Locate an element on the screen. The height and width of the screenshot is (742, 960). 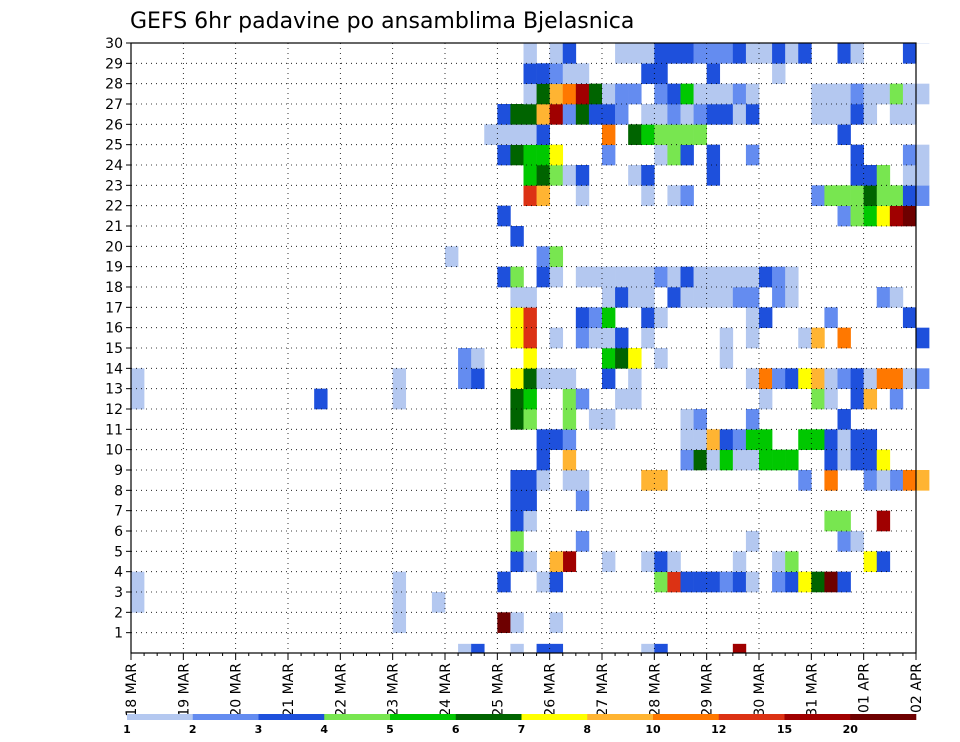
y-tick-label: 29 is located at coordinates (114, 64).